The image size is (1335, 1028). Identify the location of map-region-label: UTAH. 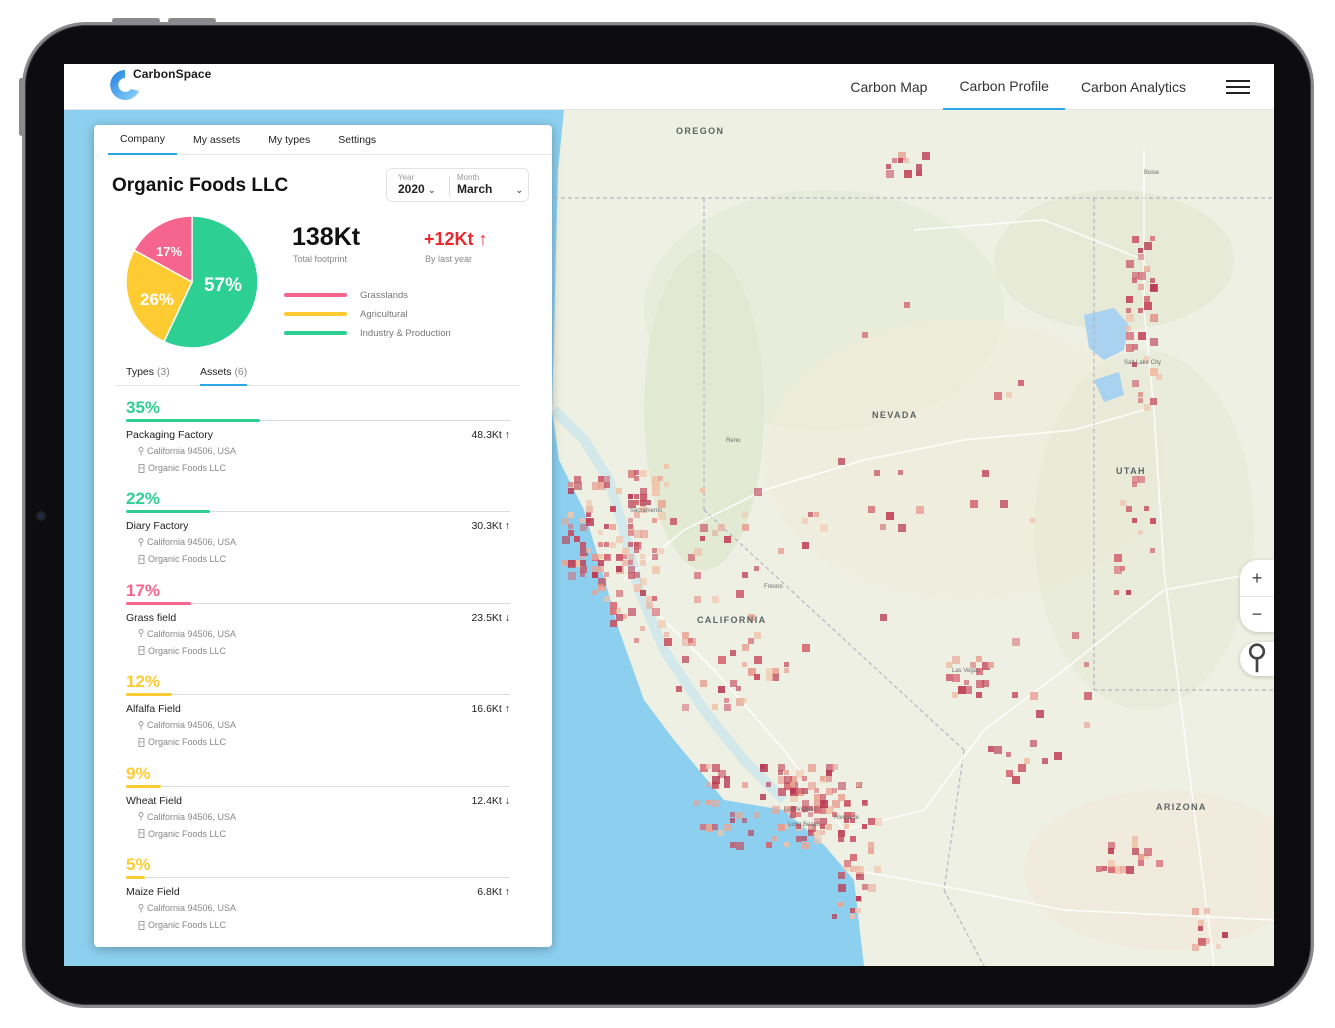
(1131, 471).